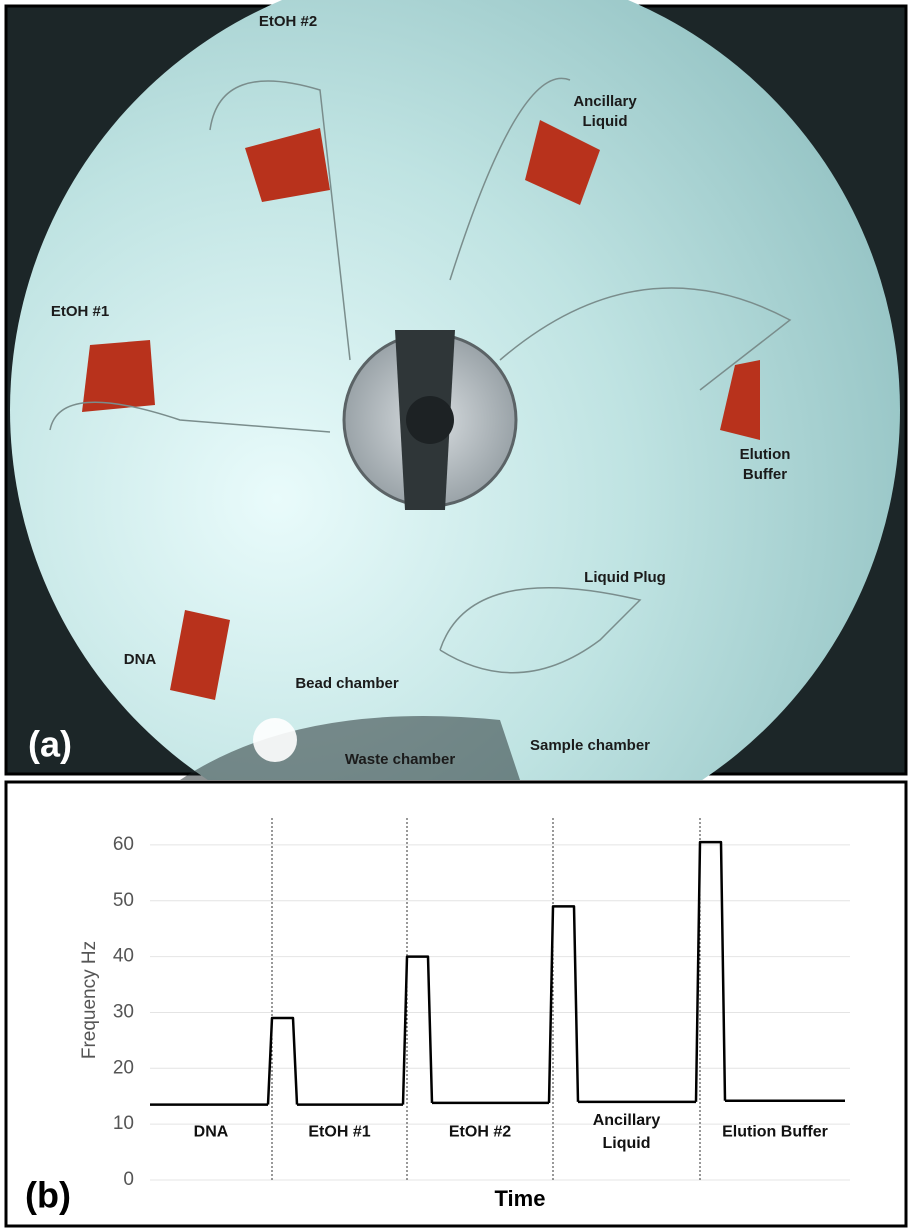  What do you see at coordinates (765, 464) in the screenshot?
I see `photo-label: Elution Buffer` at bounding box center [765, 464].